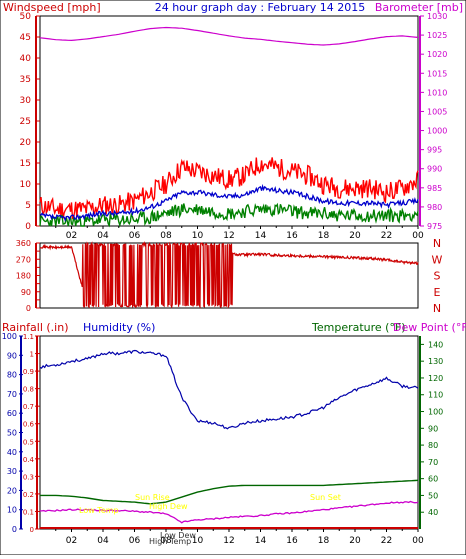  I want to click on barometer-tick-label: 1010, so click(437, 92).